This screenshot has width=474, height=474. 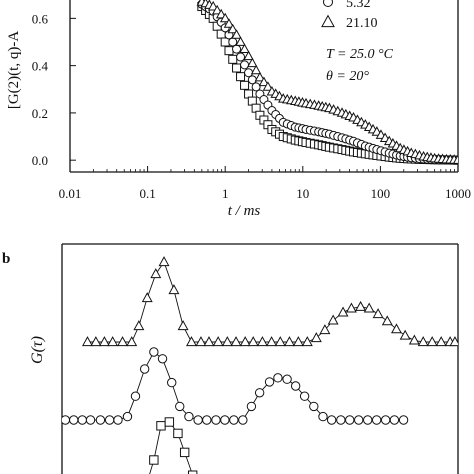 What do you see at coordinates (244, 211) in the screenshot?
I see `x-axis-label-a: t / ms` at bounding box center [244, 211].